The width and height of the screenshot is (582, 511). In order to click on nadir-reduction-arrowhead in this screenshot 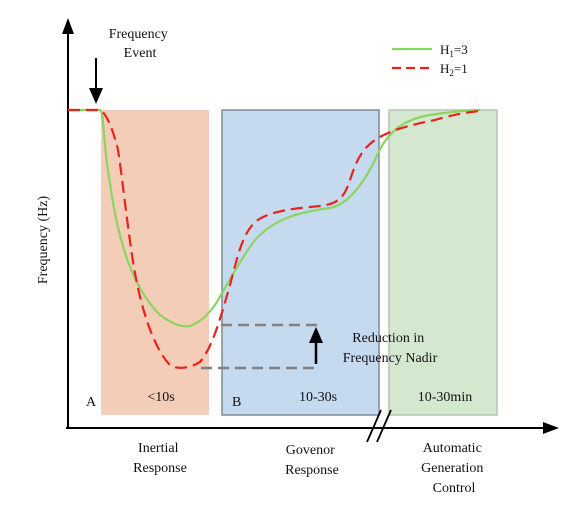, I will do `click(316, 335)`.